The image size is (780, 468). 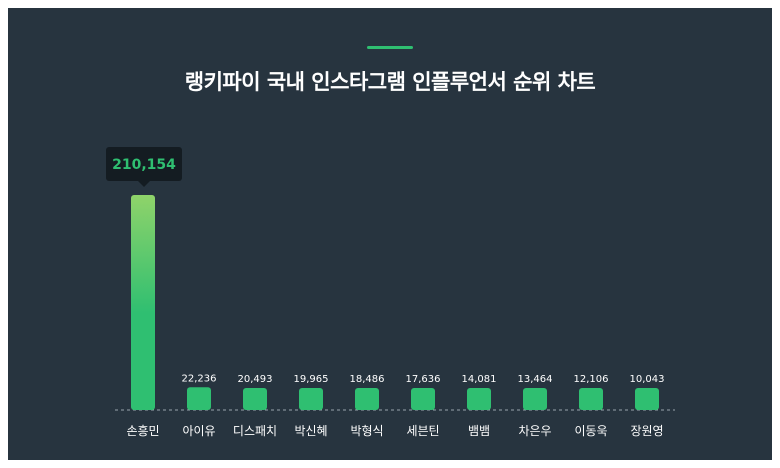 What do you see at coordinates (310, 431) in the screenshot?
I see `category-label: 박신혜` at bounding box center [310, 431].